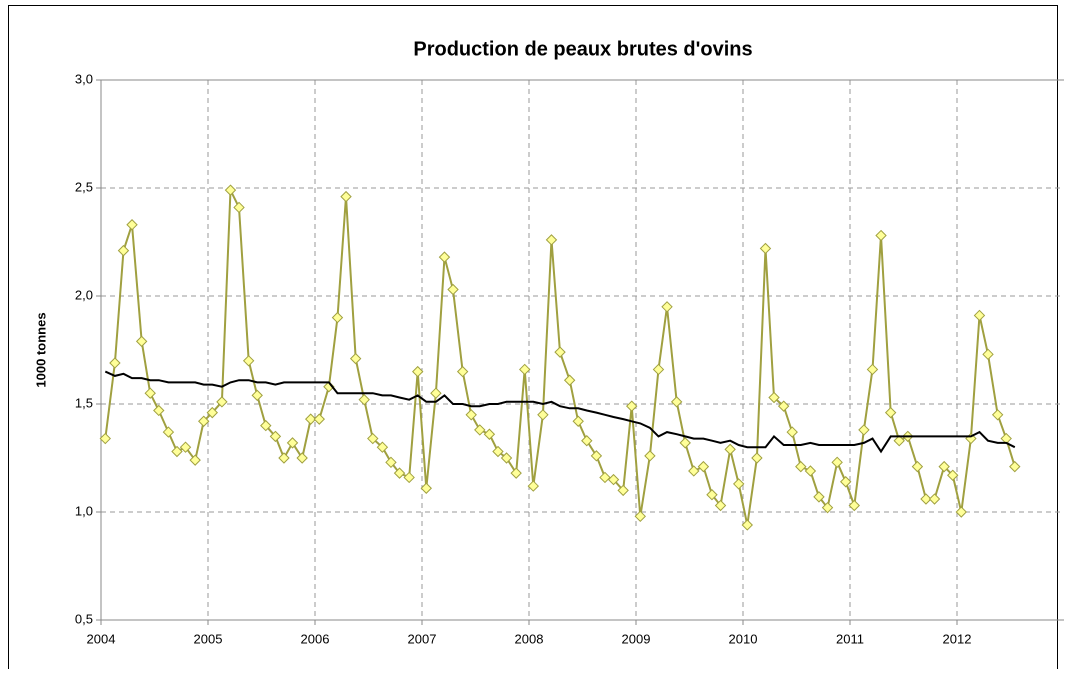  What do you see at coordinates (84, 78) in the screenshot?
I see `y-tick-label: 3,0` at bounding box center [84, 78].